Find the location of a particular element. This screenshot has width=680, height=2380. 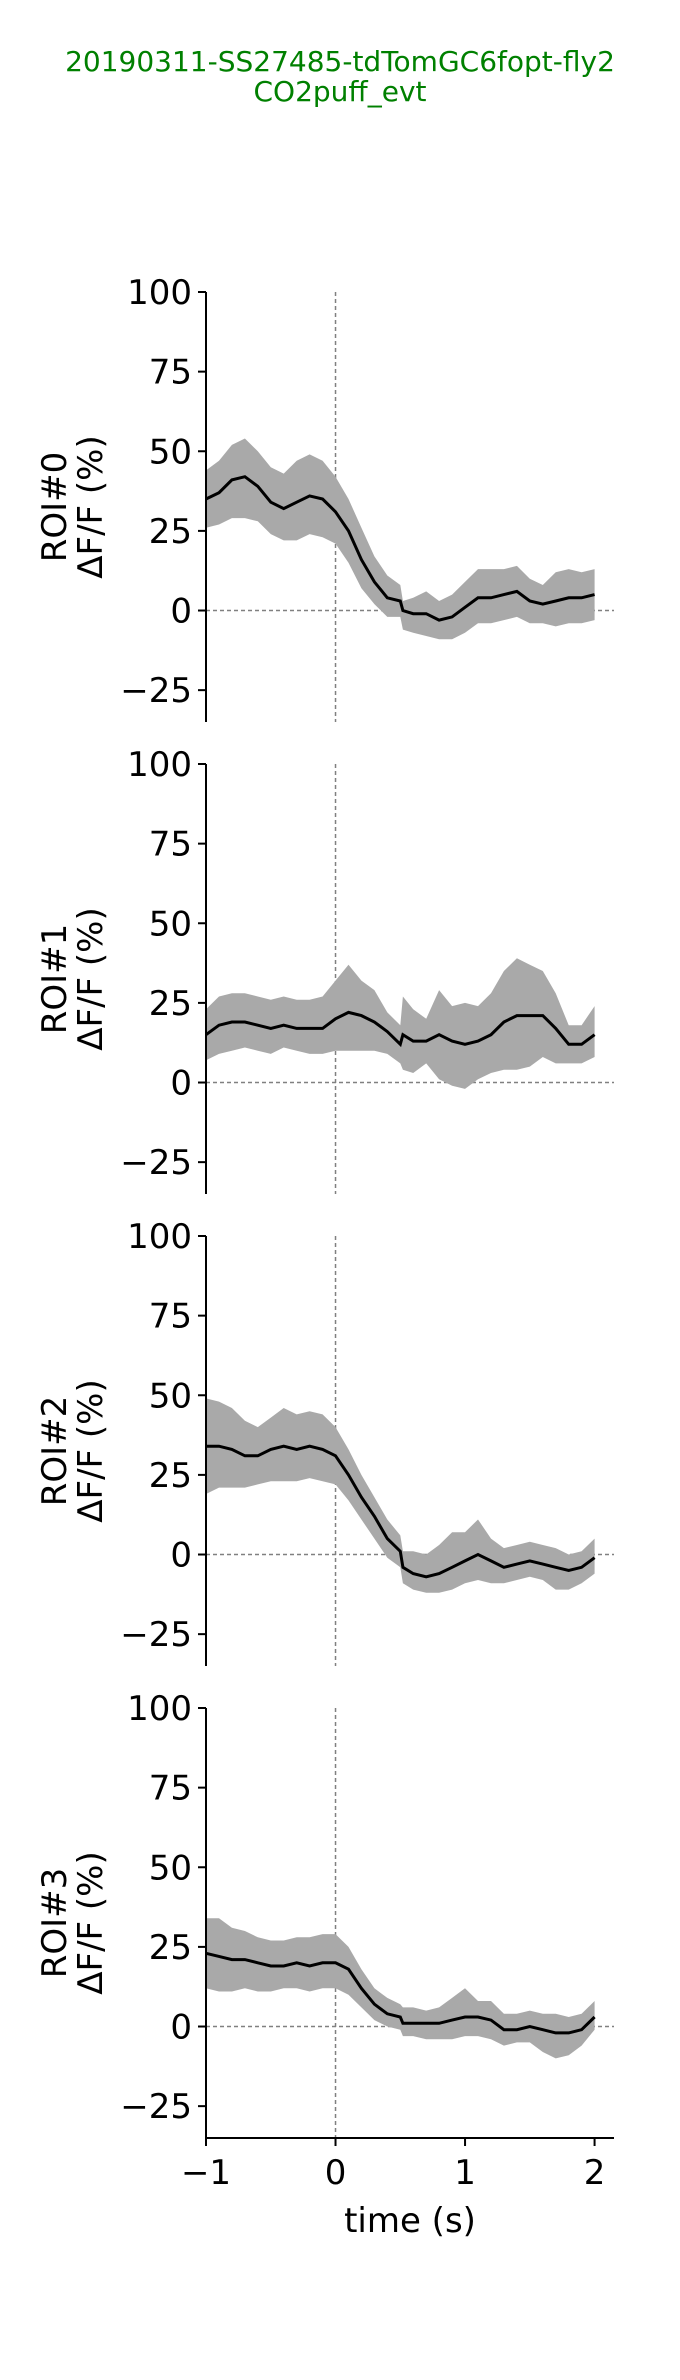

x-tick-label: 2 is located at coordinates (595, 2173).